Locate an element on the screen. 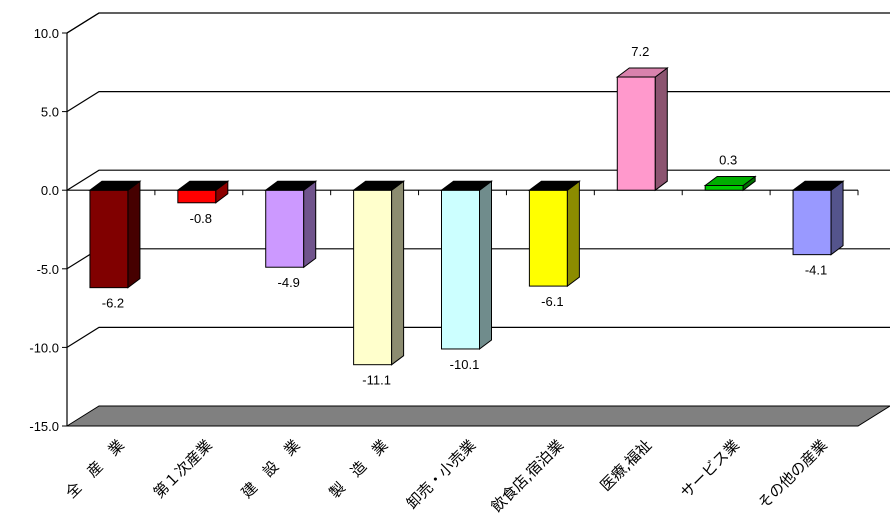  category-label: 建 設 業 is located at coordinates (271, 469).